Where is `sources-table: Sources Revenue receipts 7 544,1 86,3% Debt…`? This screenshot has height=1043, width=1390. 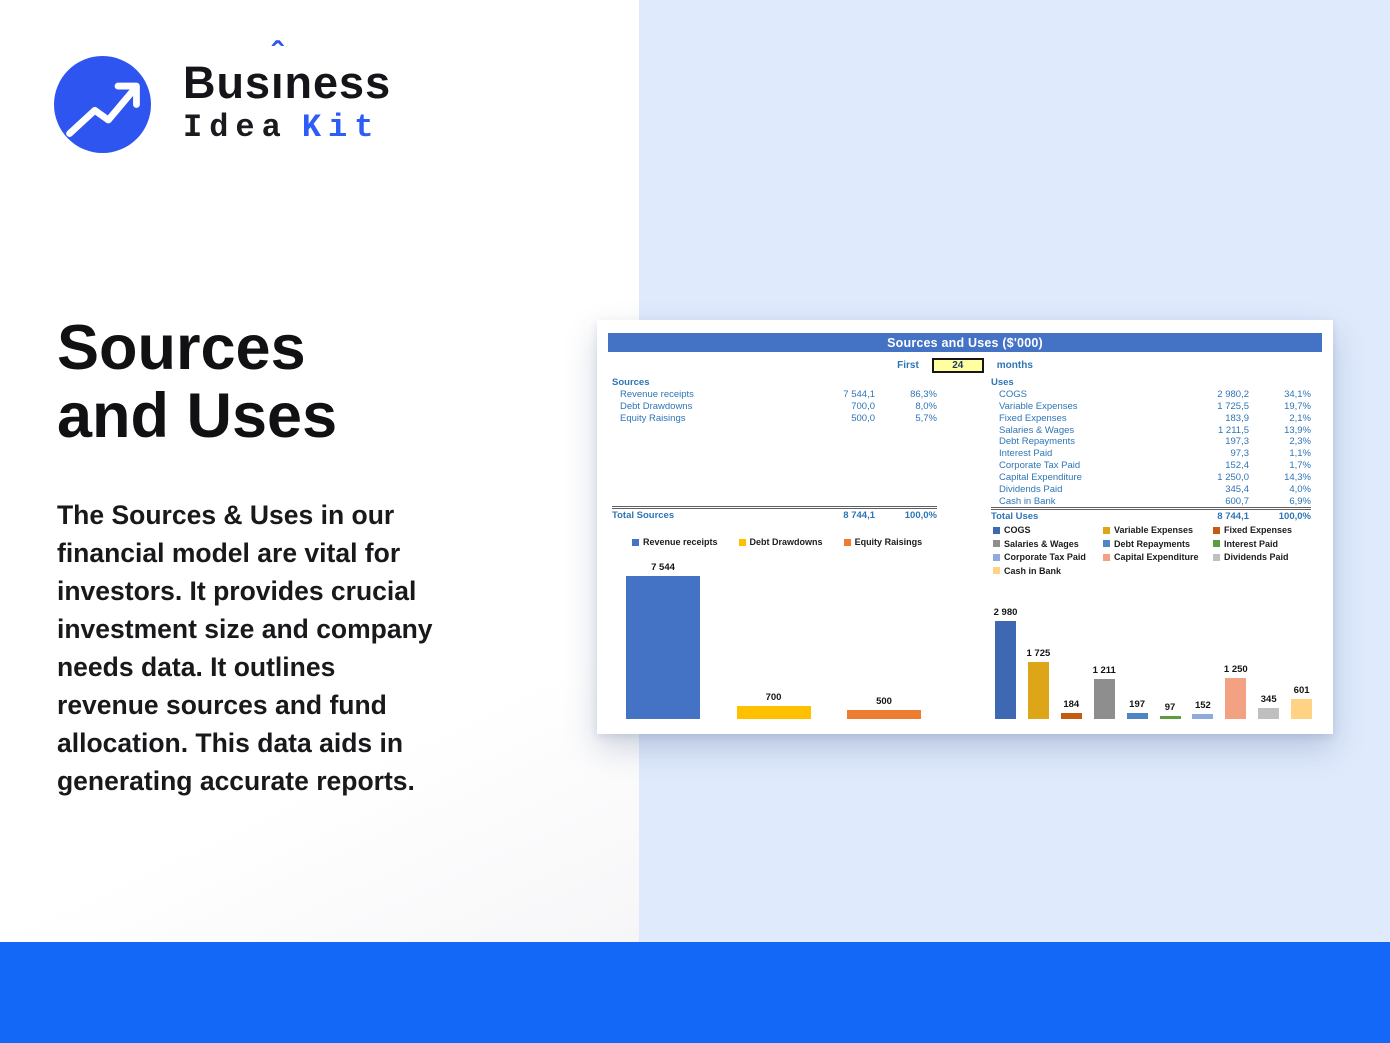
sources-table: Sources Revenue receipts 7 544,1 86,3% Debt… is located at coordinates (774, 449).